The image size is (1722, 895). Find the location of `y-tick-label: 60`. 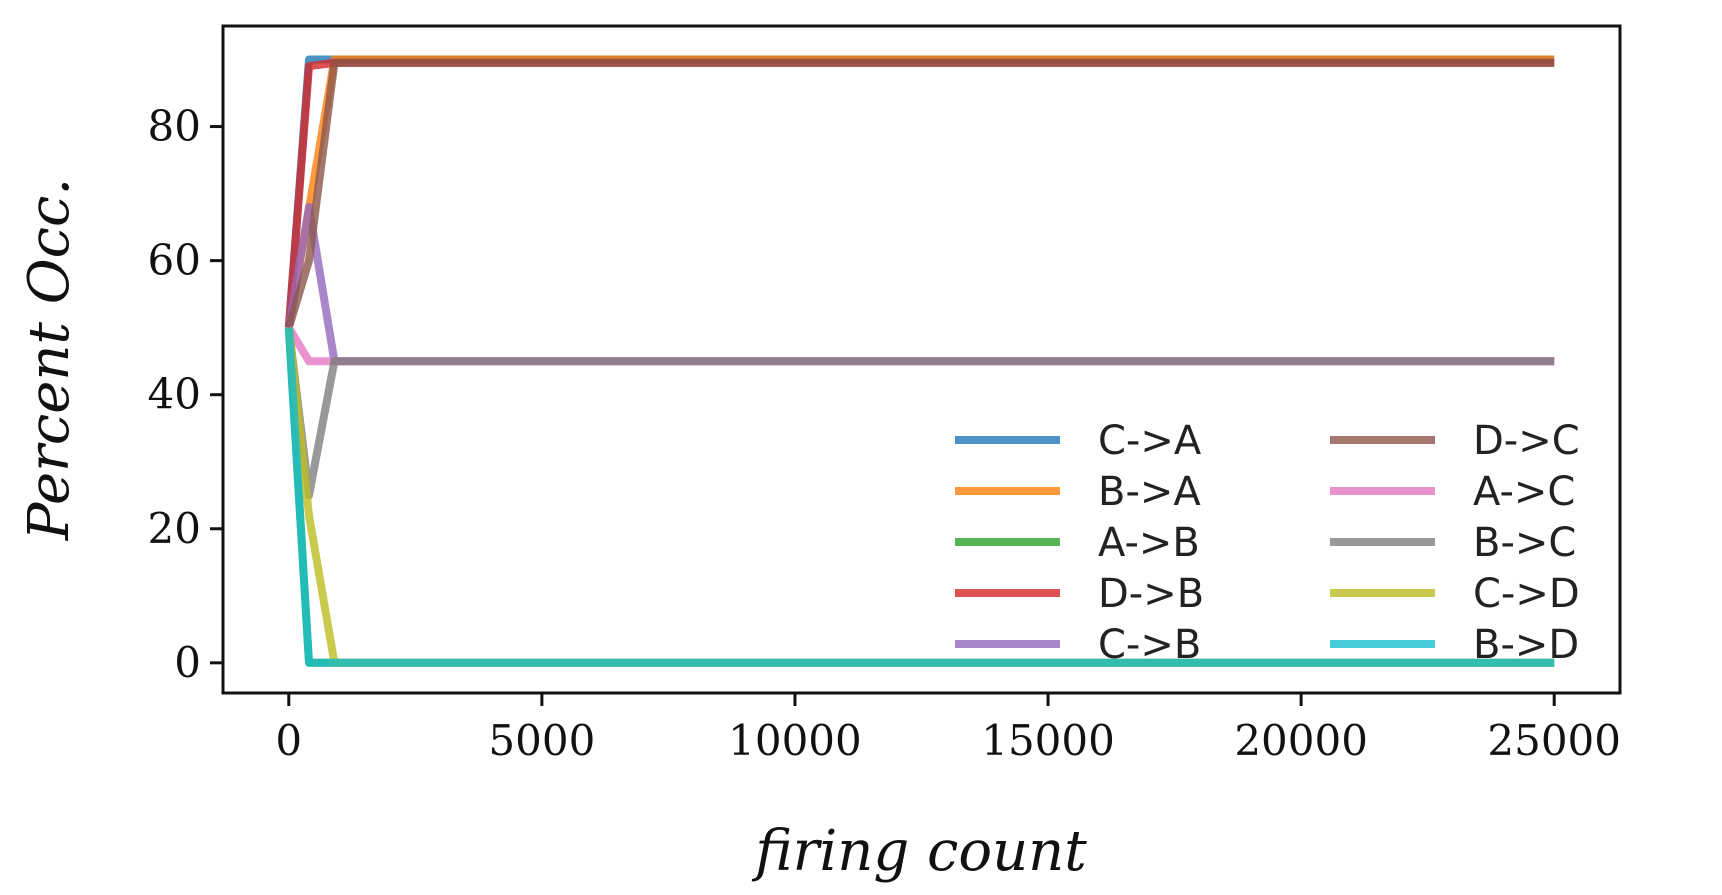

y-tick-label: 60 is located at coordinates (174, 260).